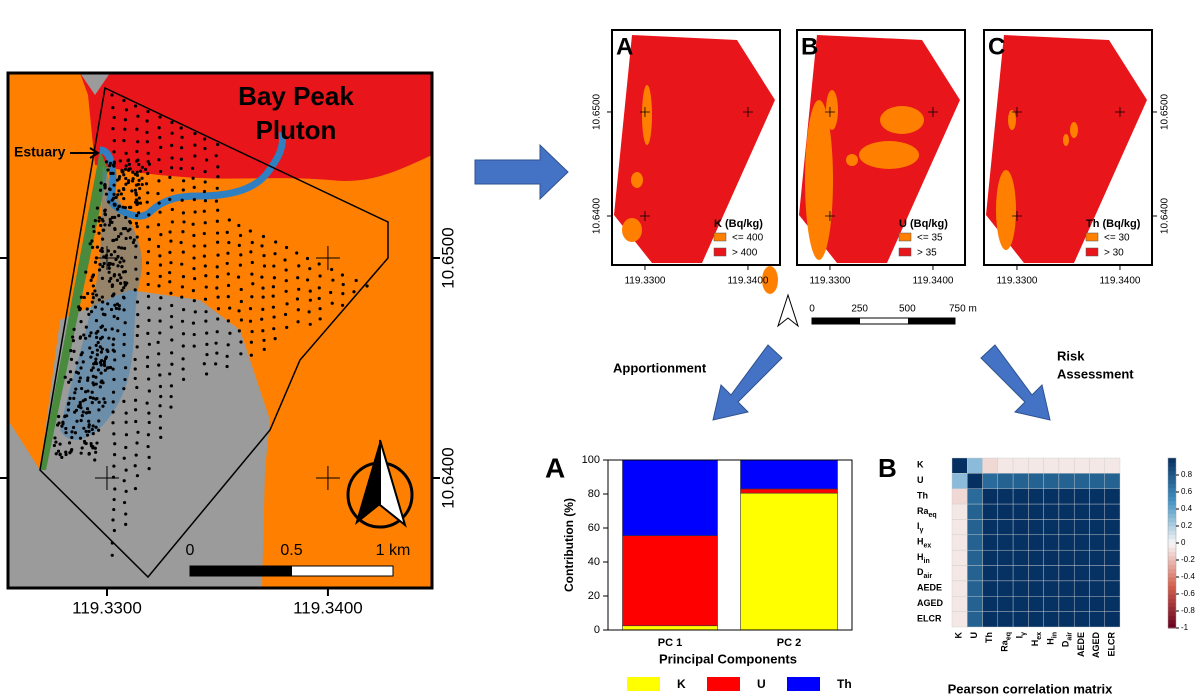  I want to click on pluton-zone, so click(220, 127).